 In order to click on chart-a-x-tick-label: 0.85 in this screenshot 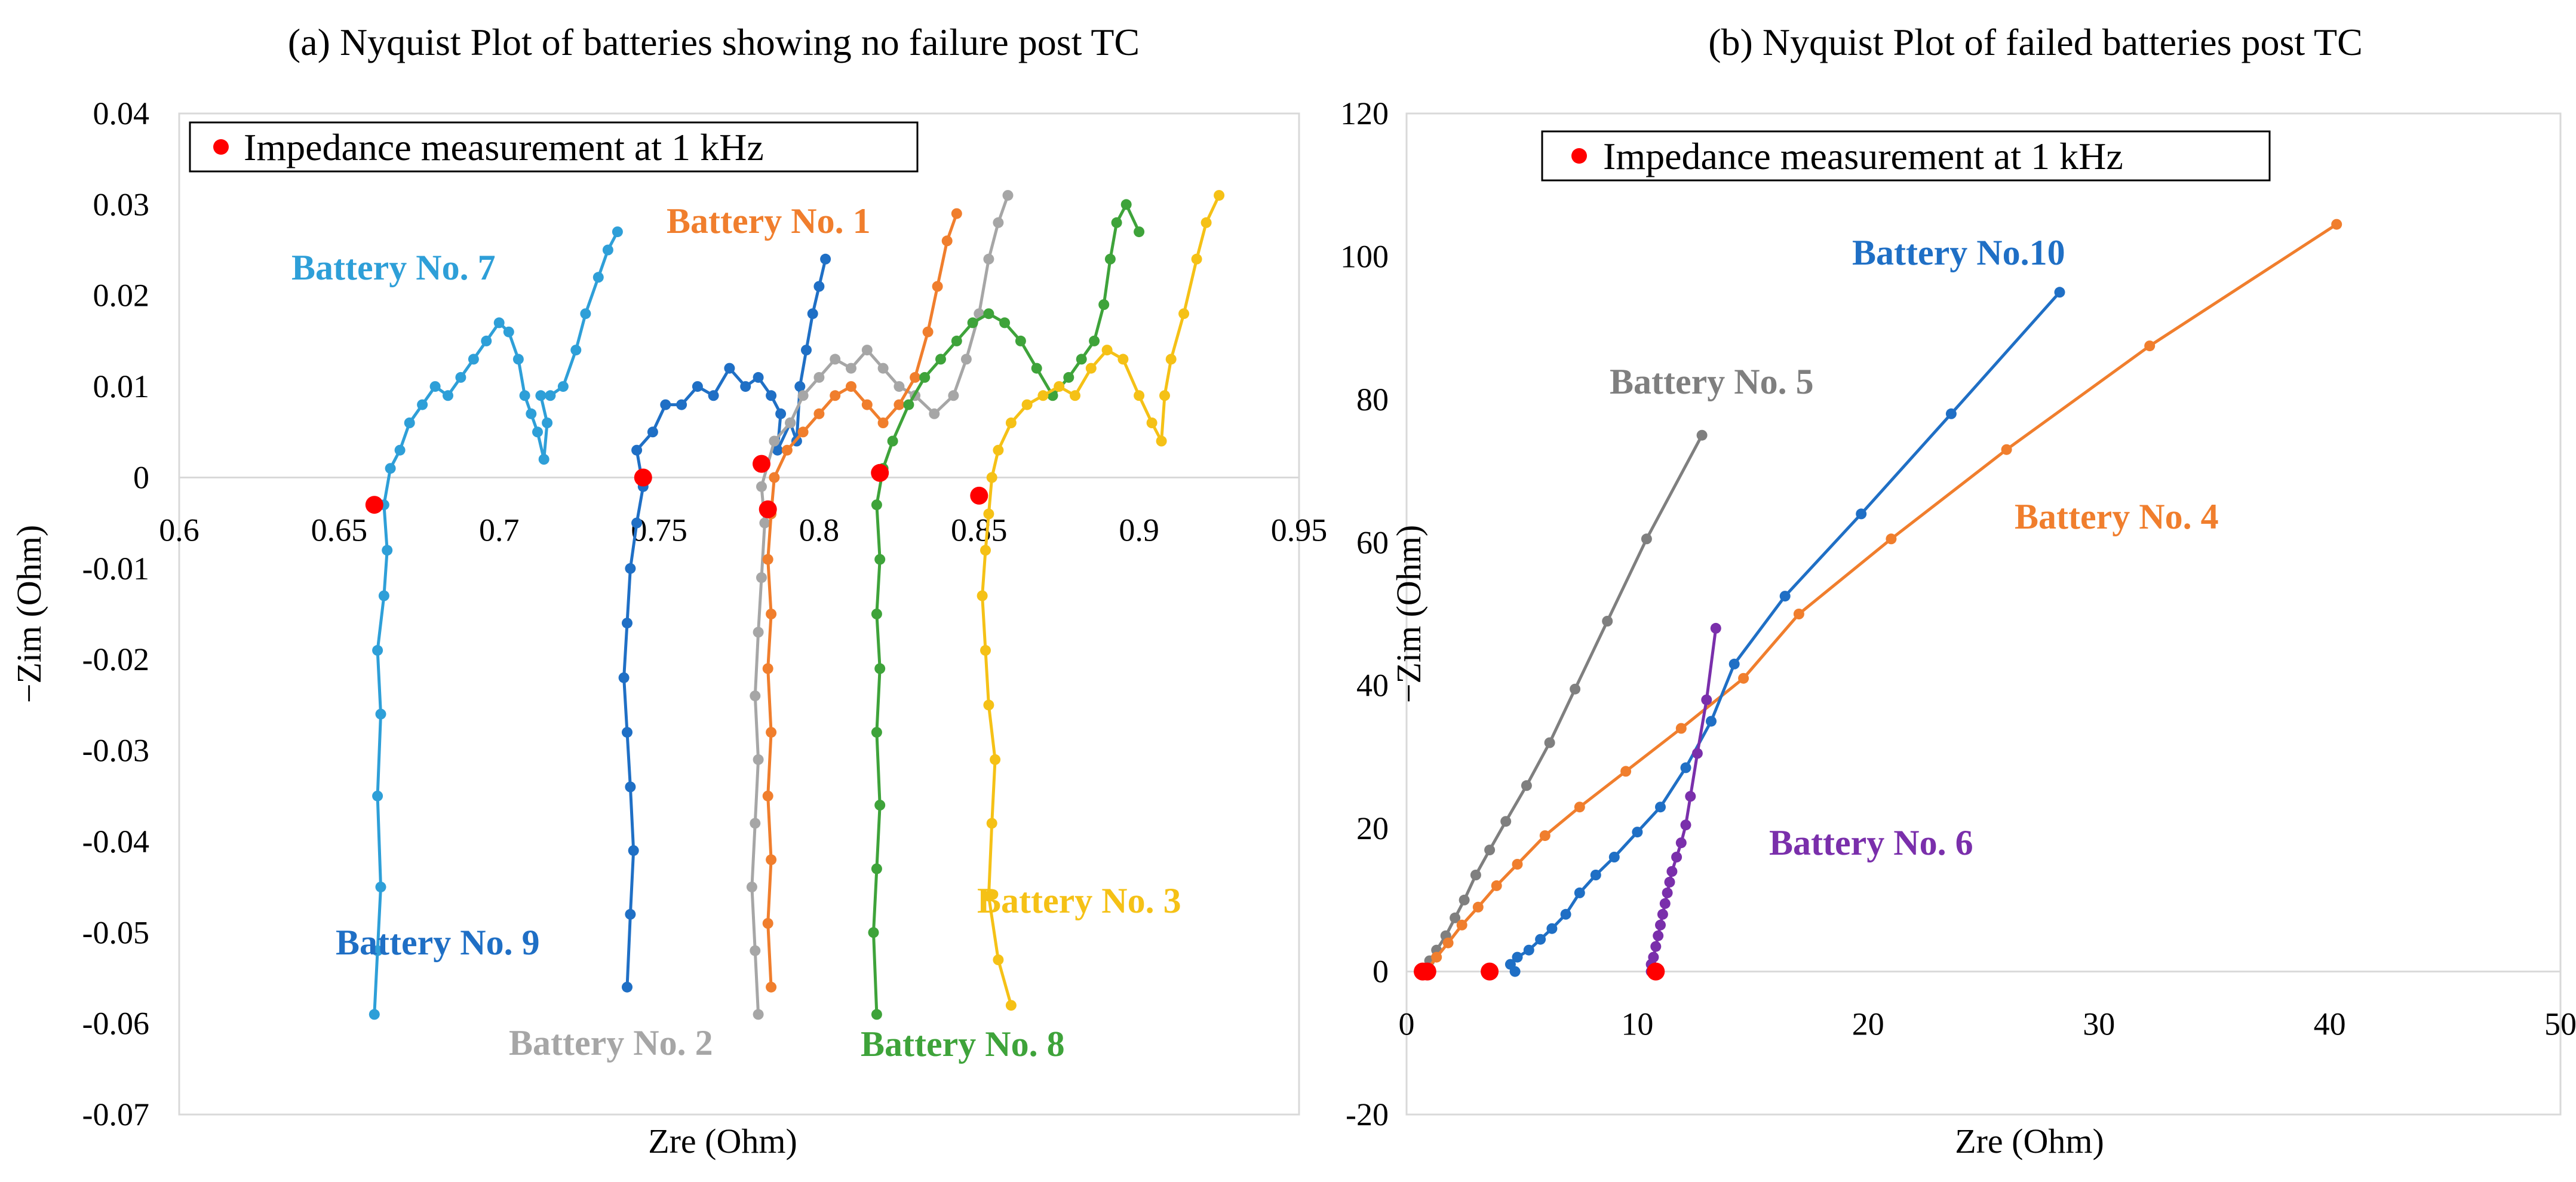, I will do `click(979, 530)`.